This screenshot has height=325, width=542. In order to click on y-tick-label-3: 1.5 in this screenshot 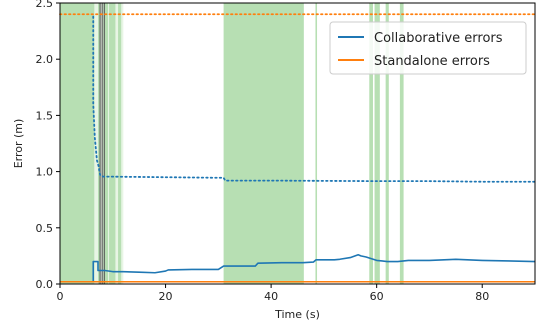, I will do `click(45, 115)`.